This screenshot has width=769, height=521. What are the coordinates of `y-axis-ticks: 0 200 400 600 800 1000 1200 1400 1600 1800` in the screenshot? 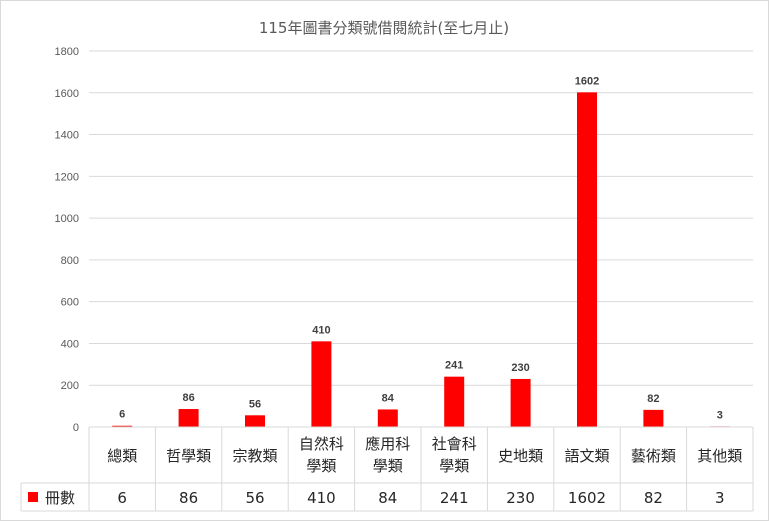 It's located at (67, 240).